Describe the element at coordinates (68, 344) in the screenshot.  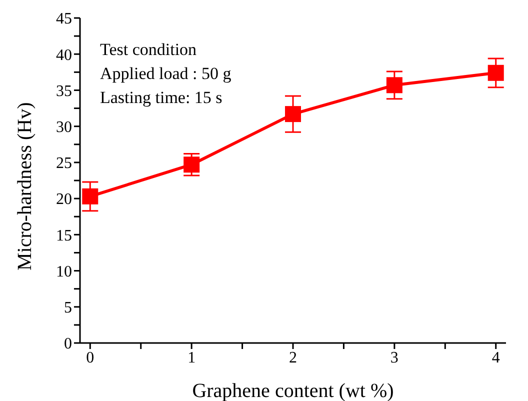
I see `y-tick-label: 0` at that location.